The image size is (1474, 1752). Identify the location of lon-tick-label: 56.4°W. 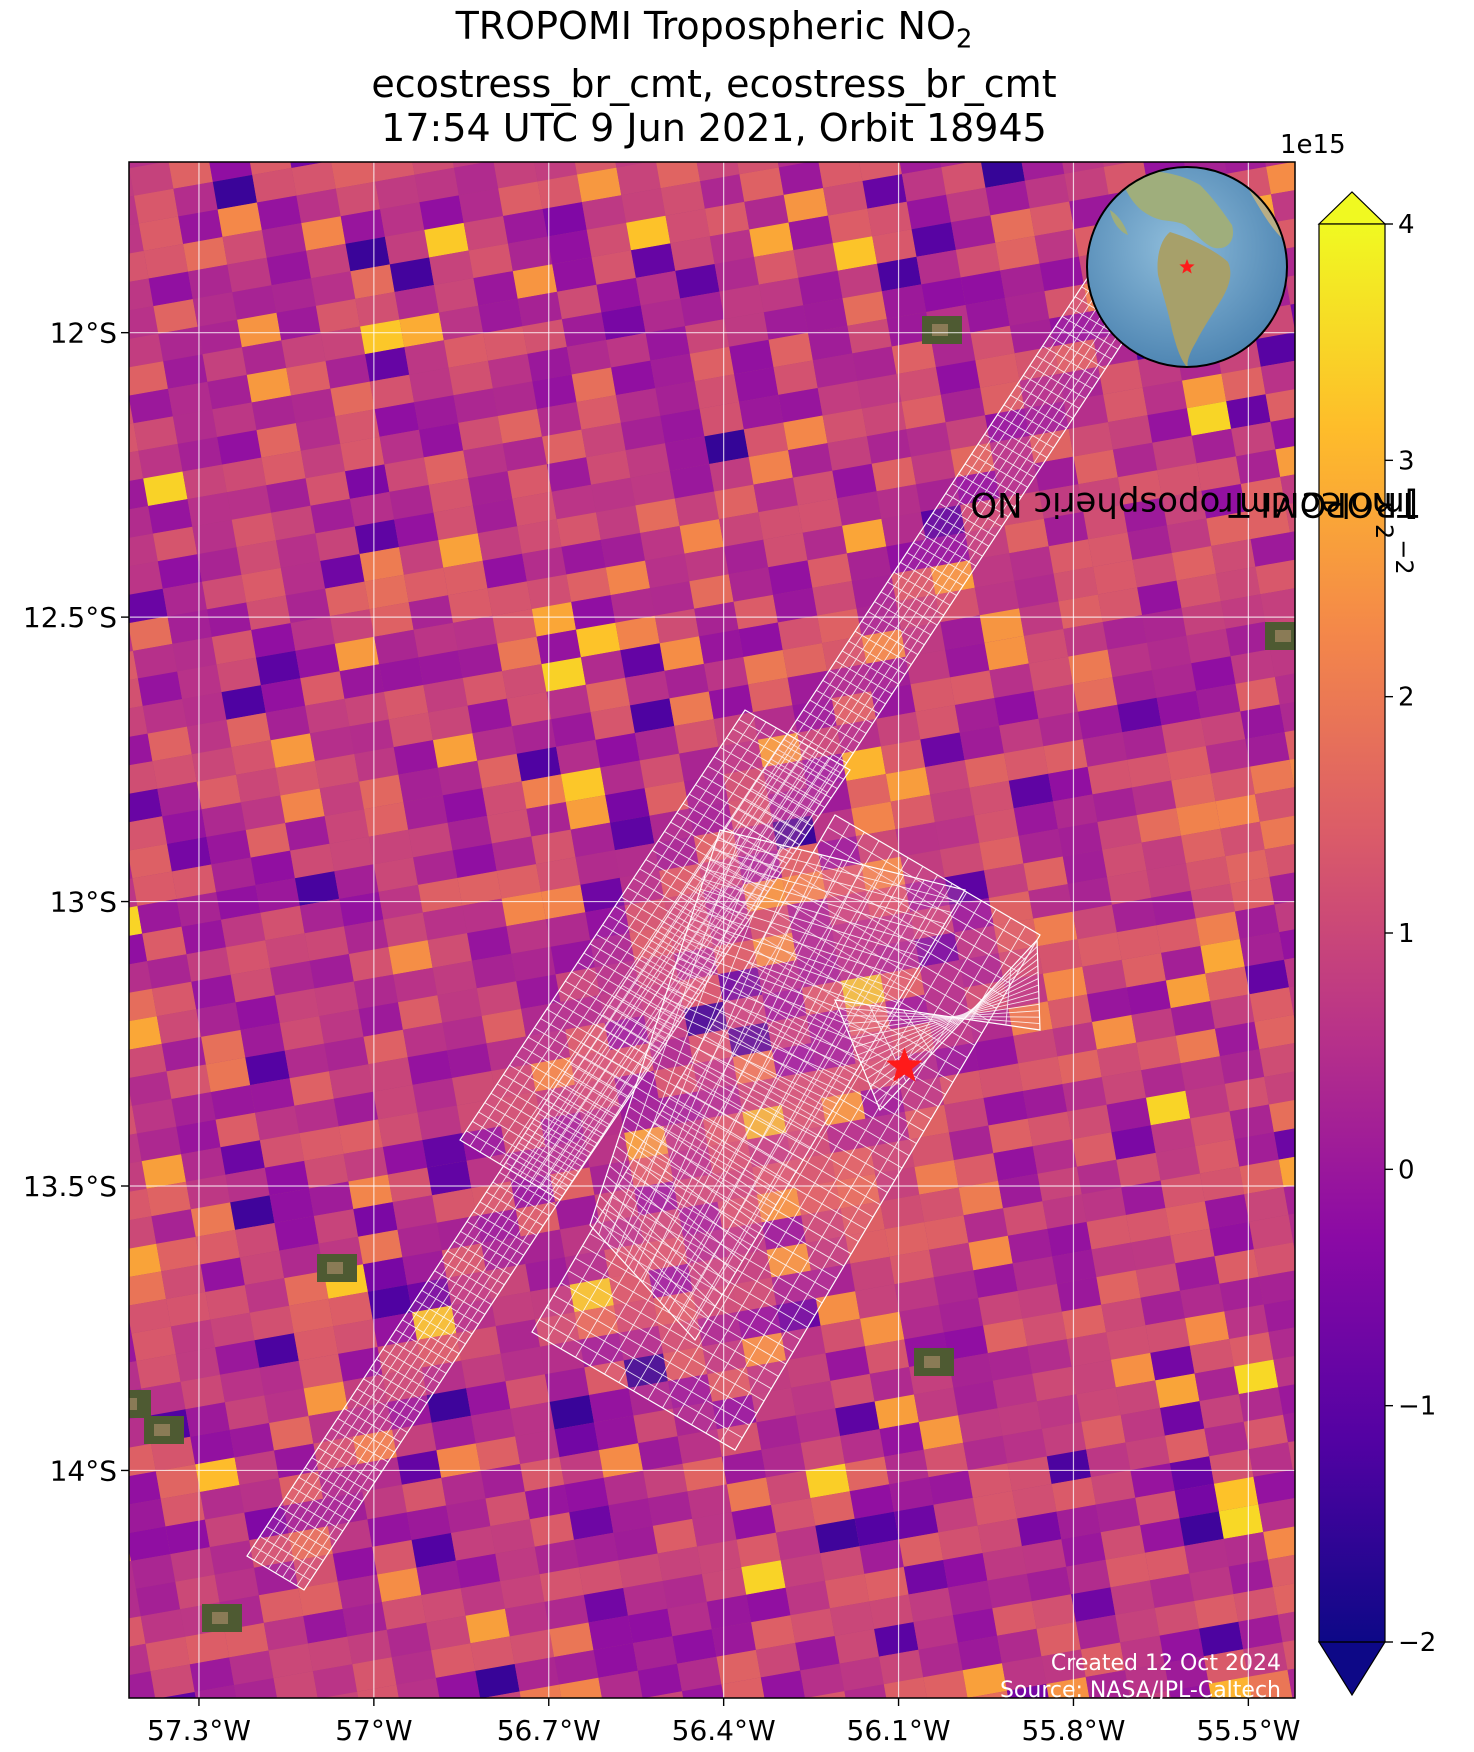
(724, 1730).